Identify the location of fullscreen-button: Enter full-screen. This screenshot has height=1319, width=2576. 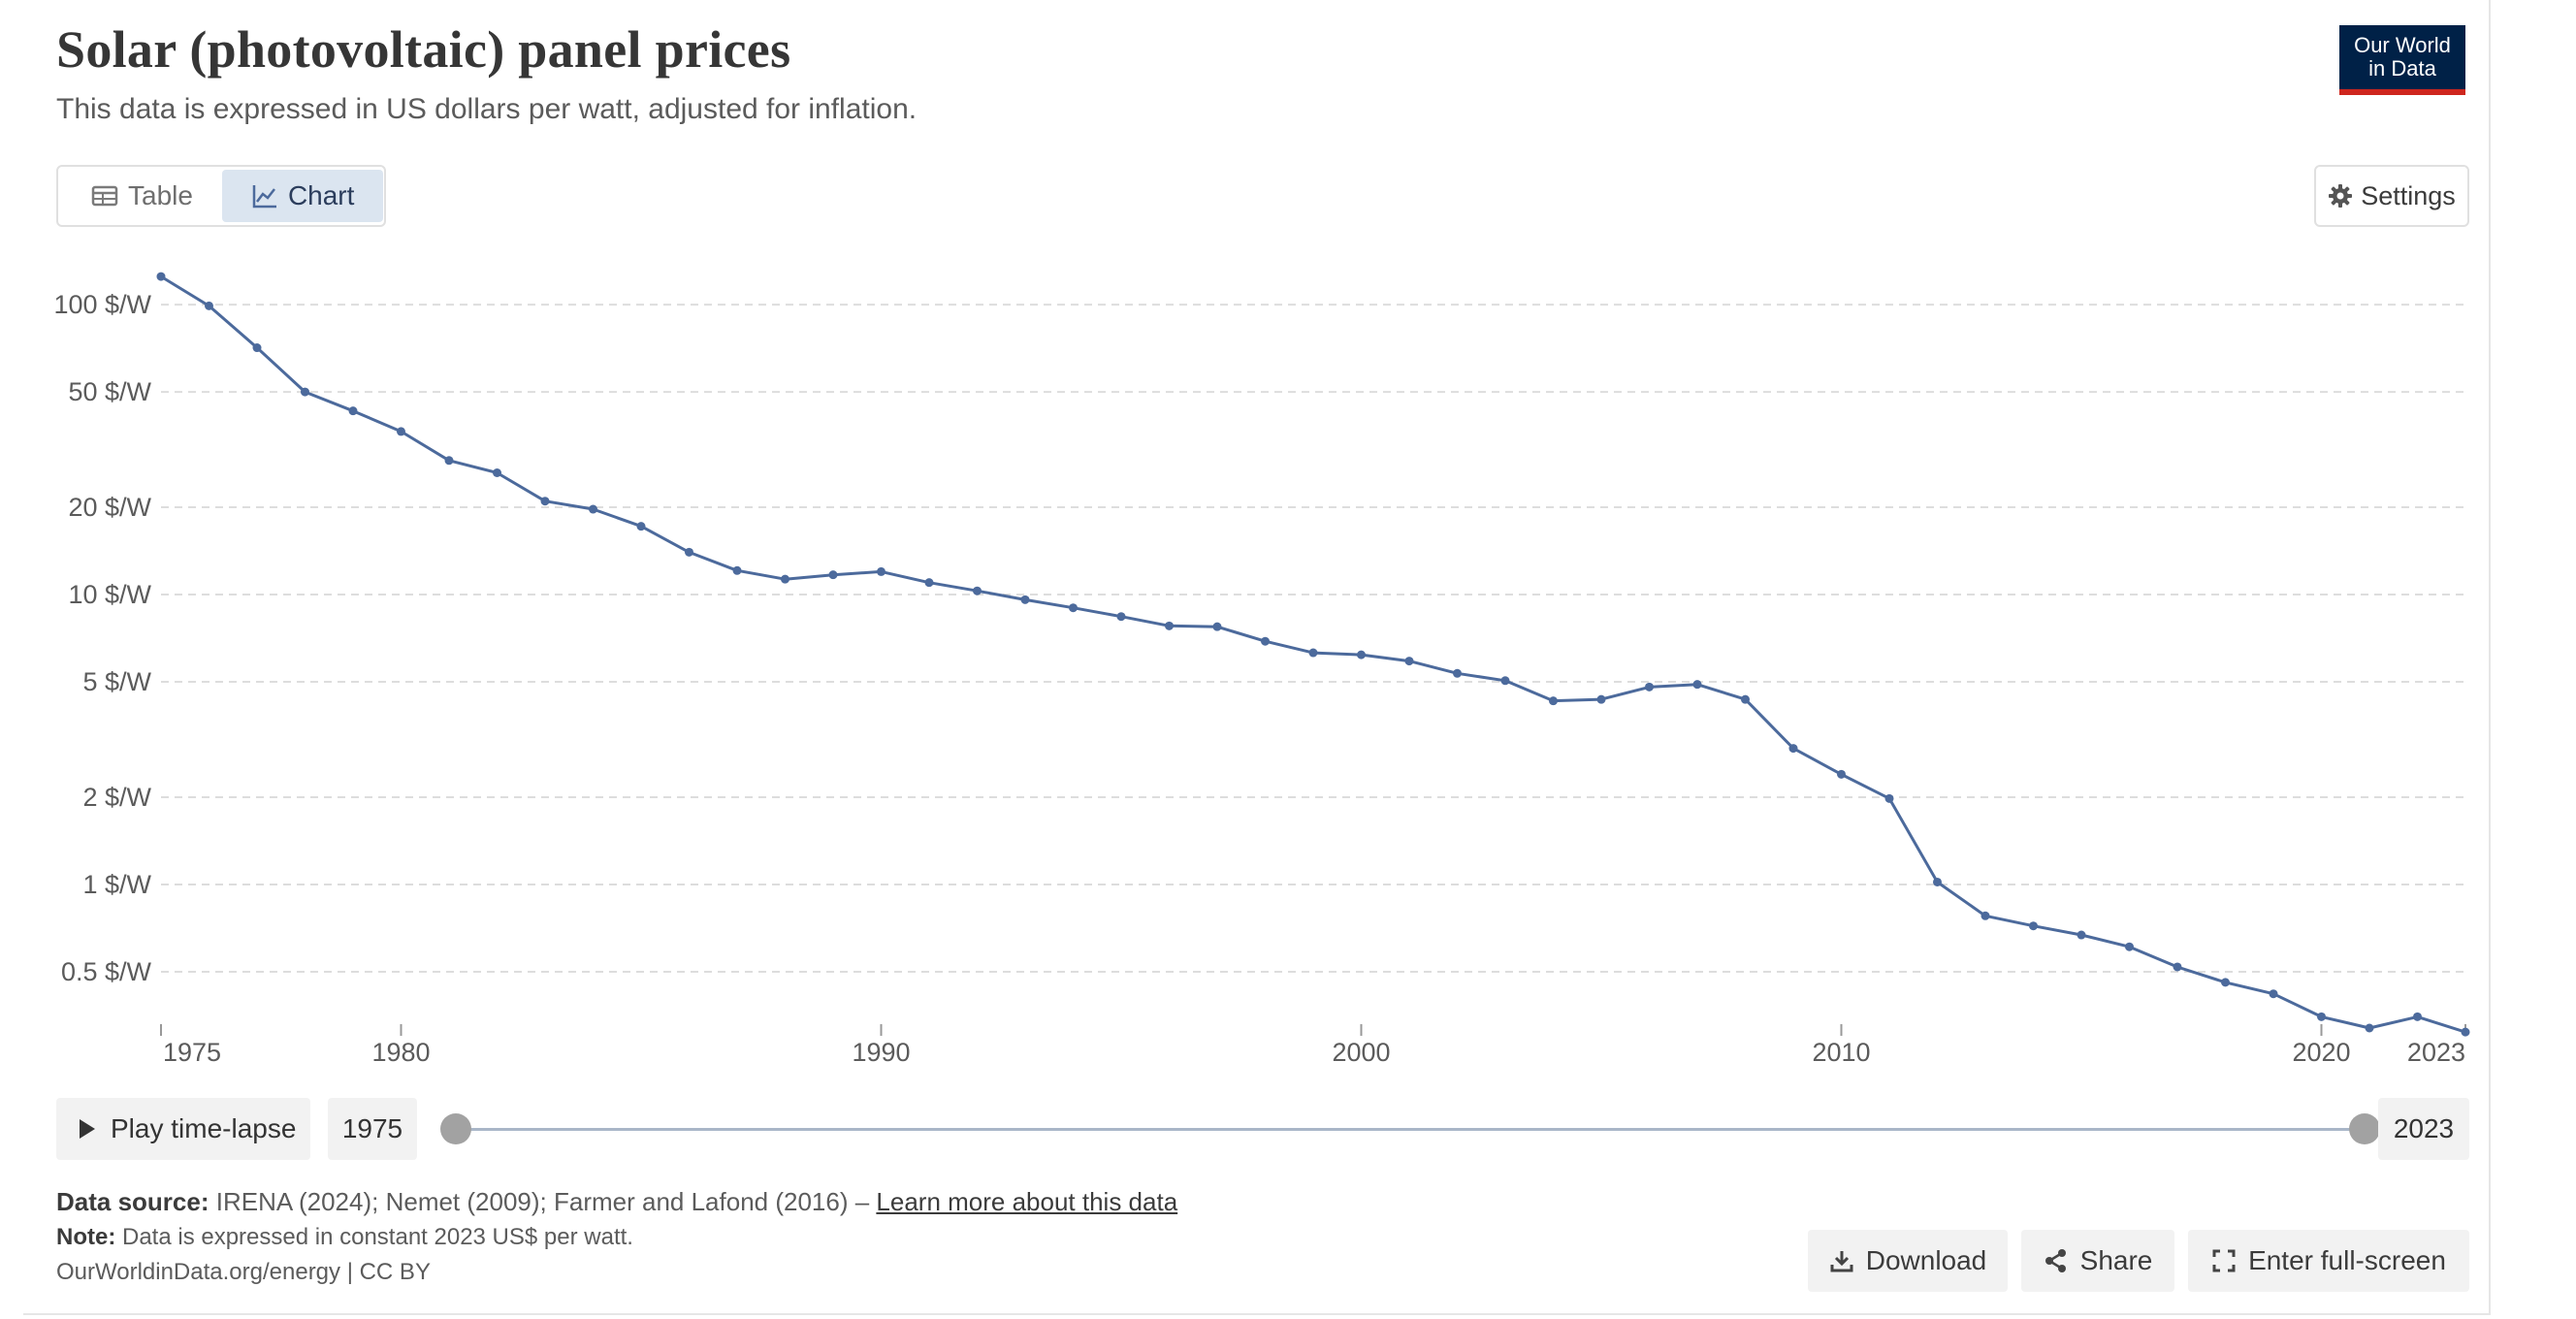
(2328, 1261).